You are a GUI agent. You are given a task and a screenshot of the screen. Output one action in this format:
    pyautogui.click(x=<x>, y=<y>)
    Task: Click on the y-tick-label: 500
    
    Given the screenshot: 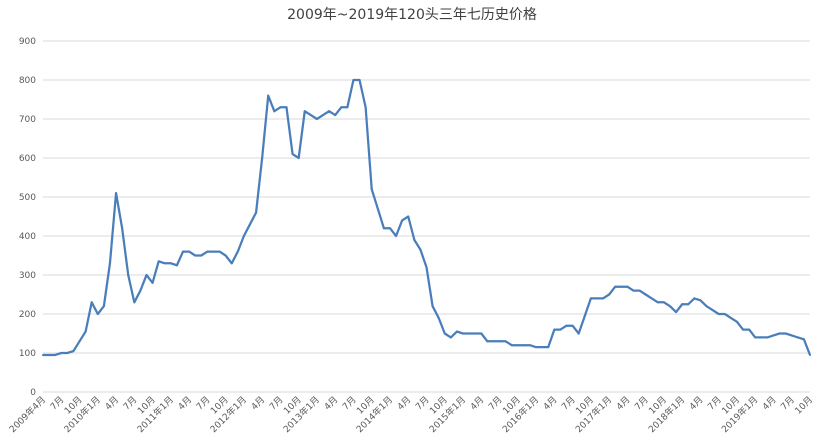 What is the action you would take?
    pyautogui.click(x=27, y=198)
    